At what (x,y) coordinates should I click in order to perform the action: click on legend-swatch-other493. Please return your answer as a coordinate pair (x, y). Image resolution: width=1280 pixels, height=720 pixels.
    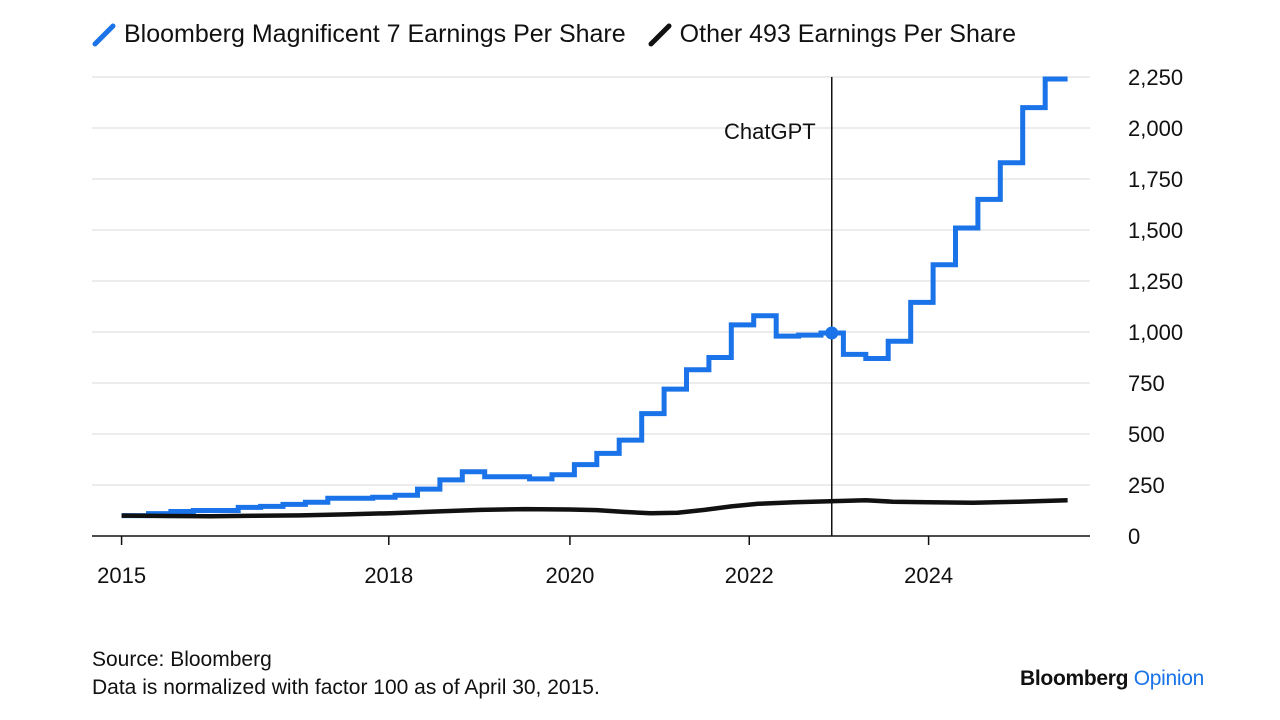
    Looking at the image, I should click on (660, 34).